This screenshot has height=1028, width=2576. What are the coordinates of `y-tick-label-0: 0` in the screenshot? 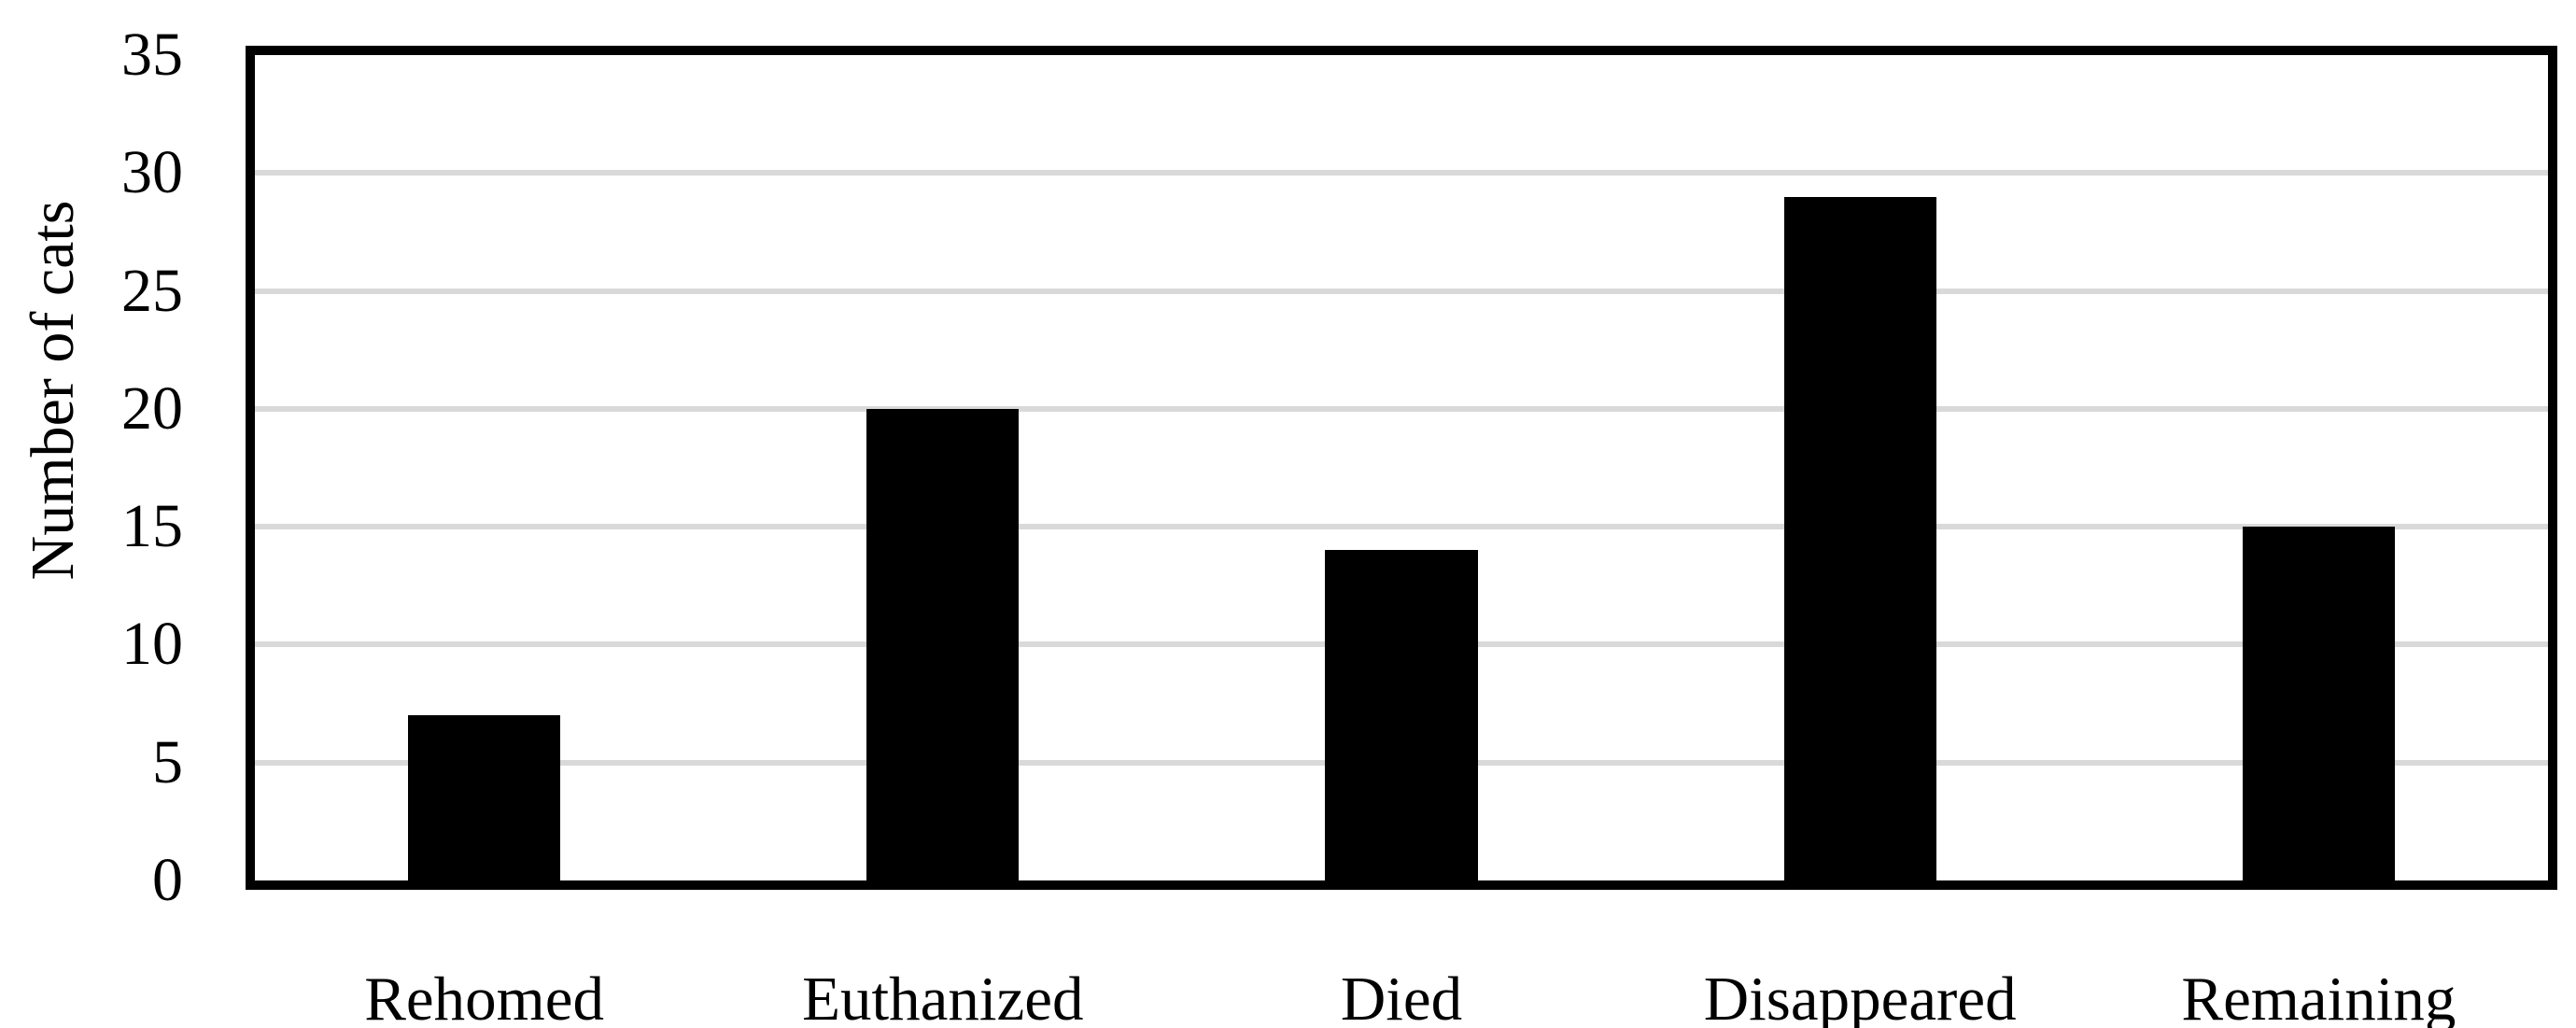 It's located at (167, 880).